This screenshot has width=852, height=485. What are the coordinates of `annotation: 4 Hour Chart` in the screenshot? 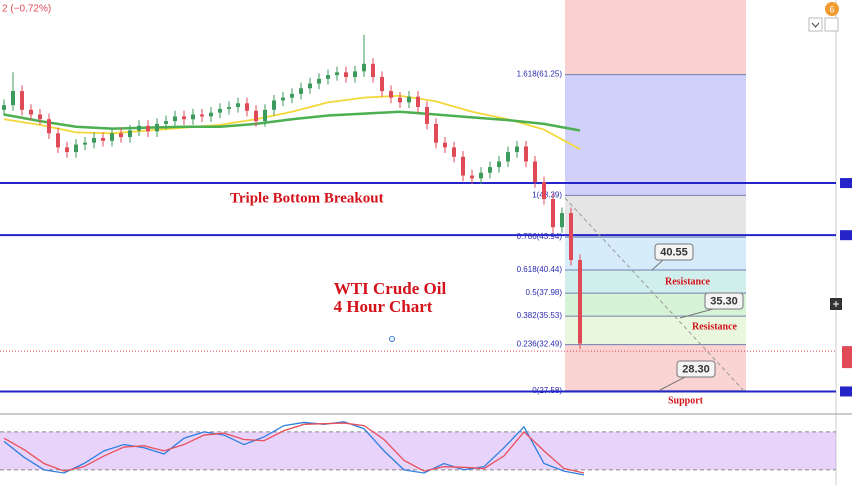 It's located at (383, 306).